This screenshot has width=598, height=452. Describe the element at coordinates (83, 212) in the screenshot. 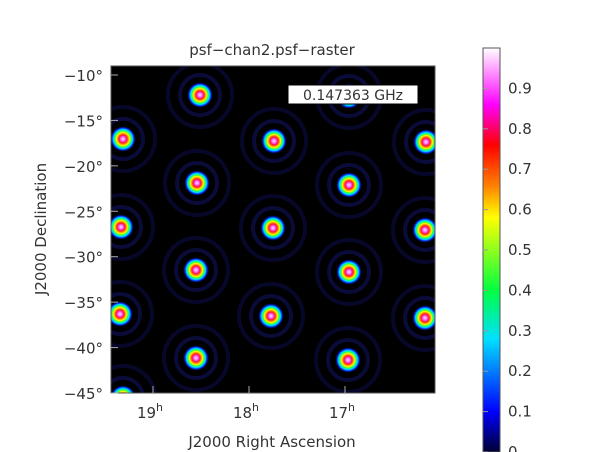

I see `y-tick-label: −25°` at that location.